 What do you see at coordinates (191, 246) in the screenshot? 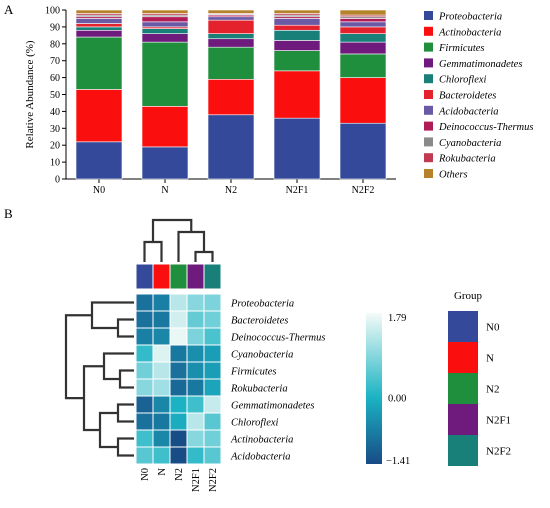
I see `column-dendrogram-branch` at bounding box center [191, 246].